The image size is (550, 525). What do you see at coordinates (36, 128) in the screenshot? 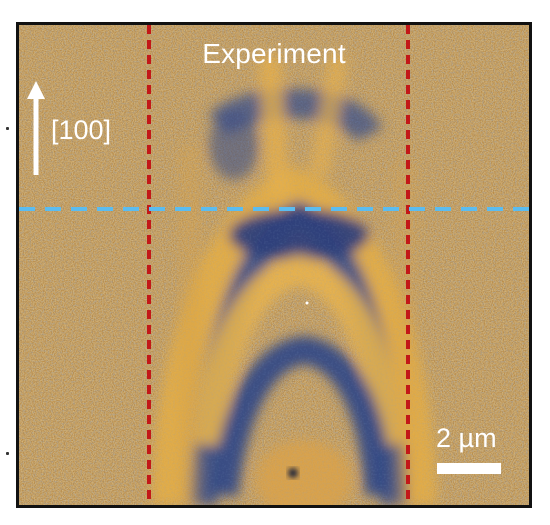
I see `arrow-up-icon` at bounding box center [36, 128].